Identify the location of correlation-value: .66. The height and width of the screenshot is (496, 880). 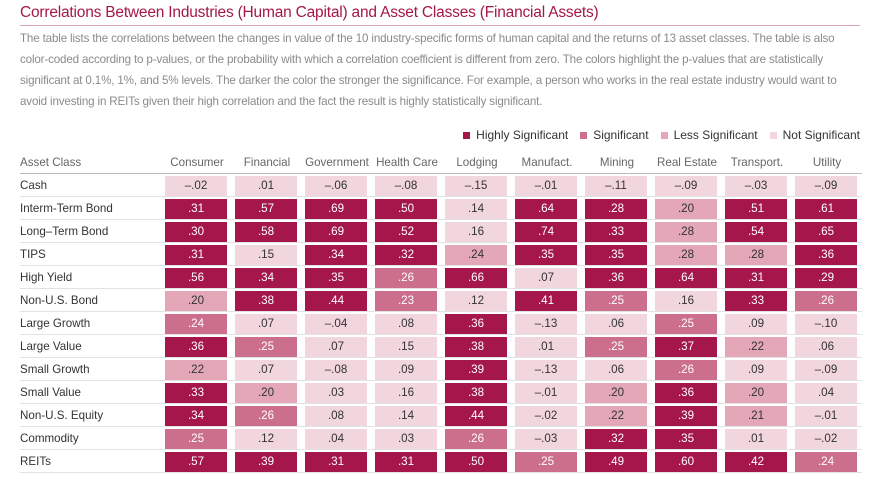
(476, 277).